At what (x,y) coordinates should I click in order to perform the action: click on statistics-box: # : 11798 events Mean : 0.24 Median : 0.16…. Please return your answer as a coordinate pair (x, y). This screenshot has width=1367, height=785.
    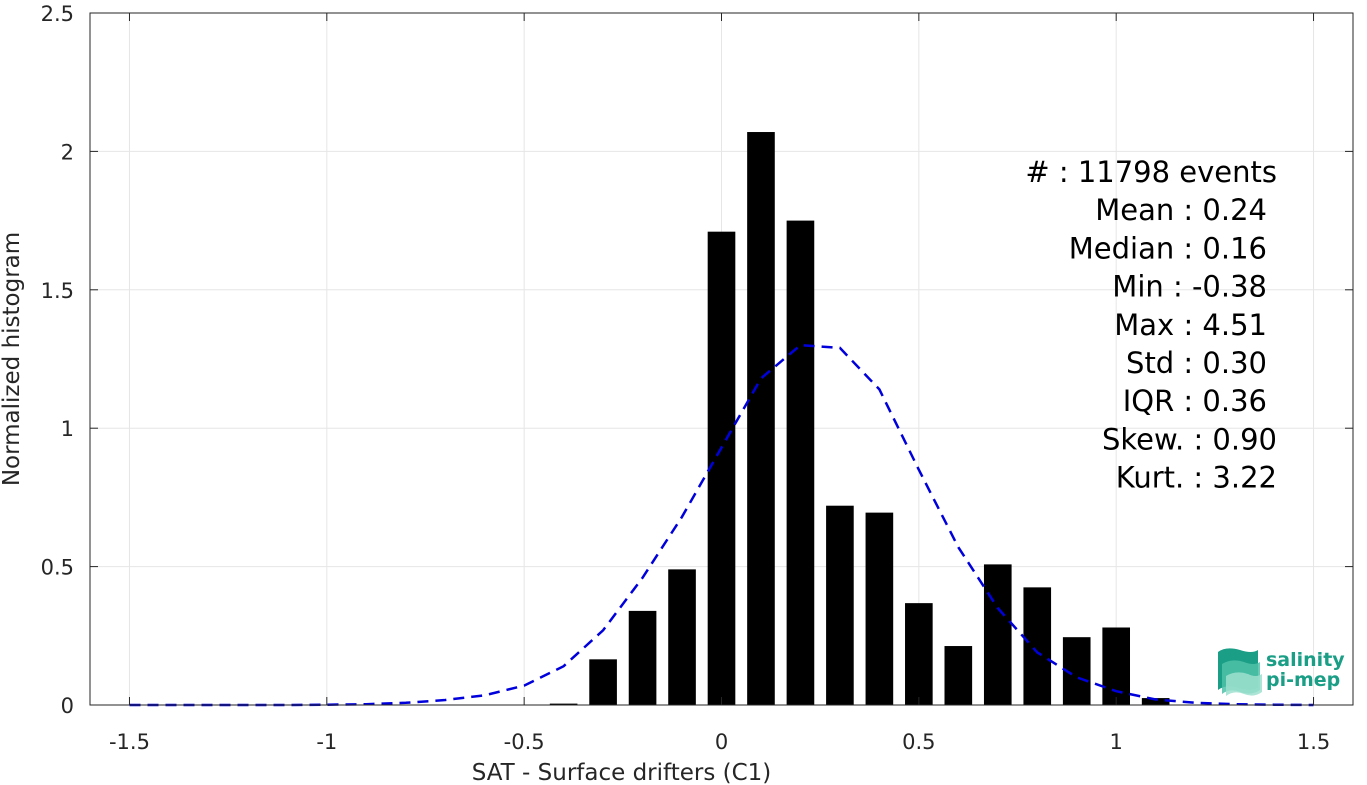
    Looking at the image, I should click on (1151, 325).